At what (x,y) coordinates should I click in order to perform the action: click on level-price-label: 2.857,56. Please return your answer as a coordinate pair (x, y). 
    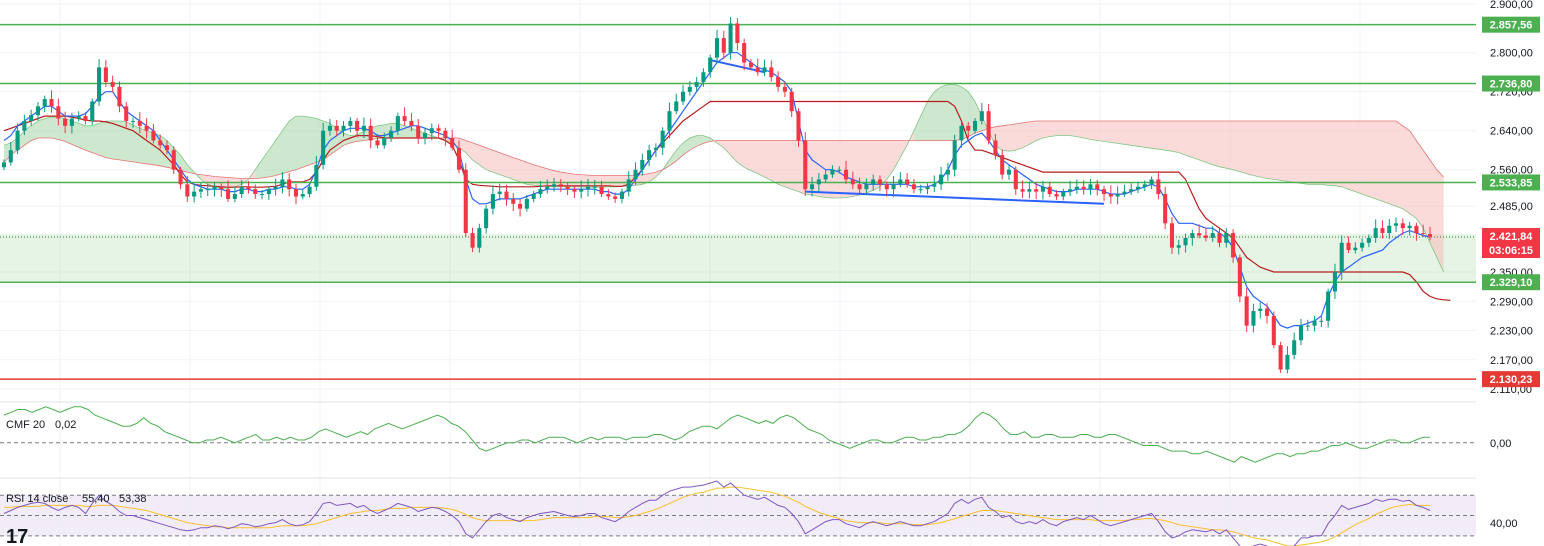
    Looking at the image, I should click on (1511, 26).